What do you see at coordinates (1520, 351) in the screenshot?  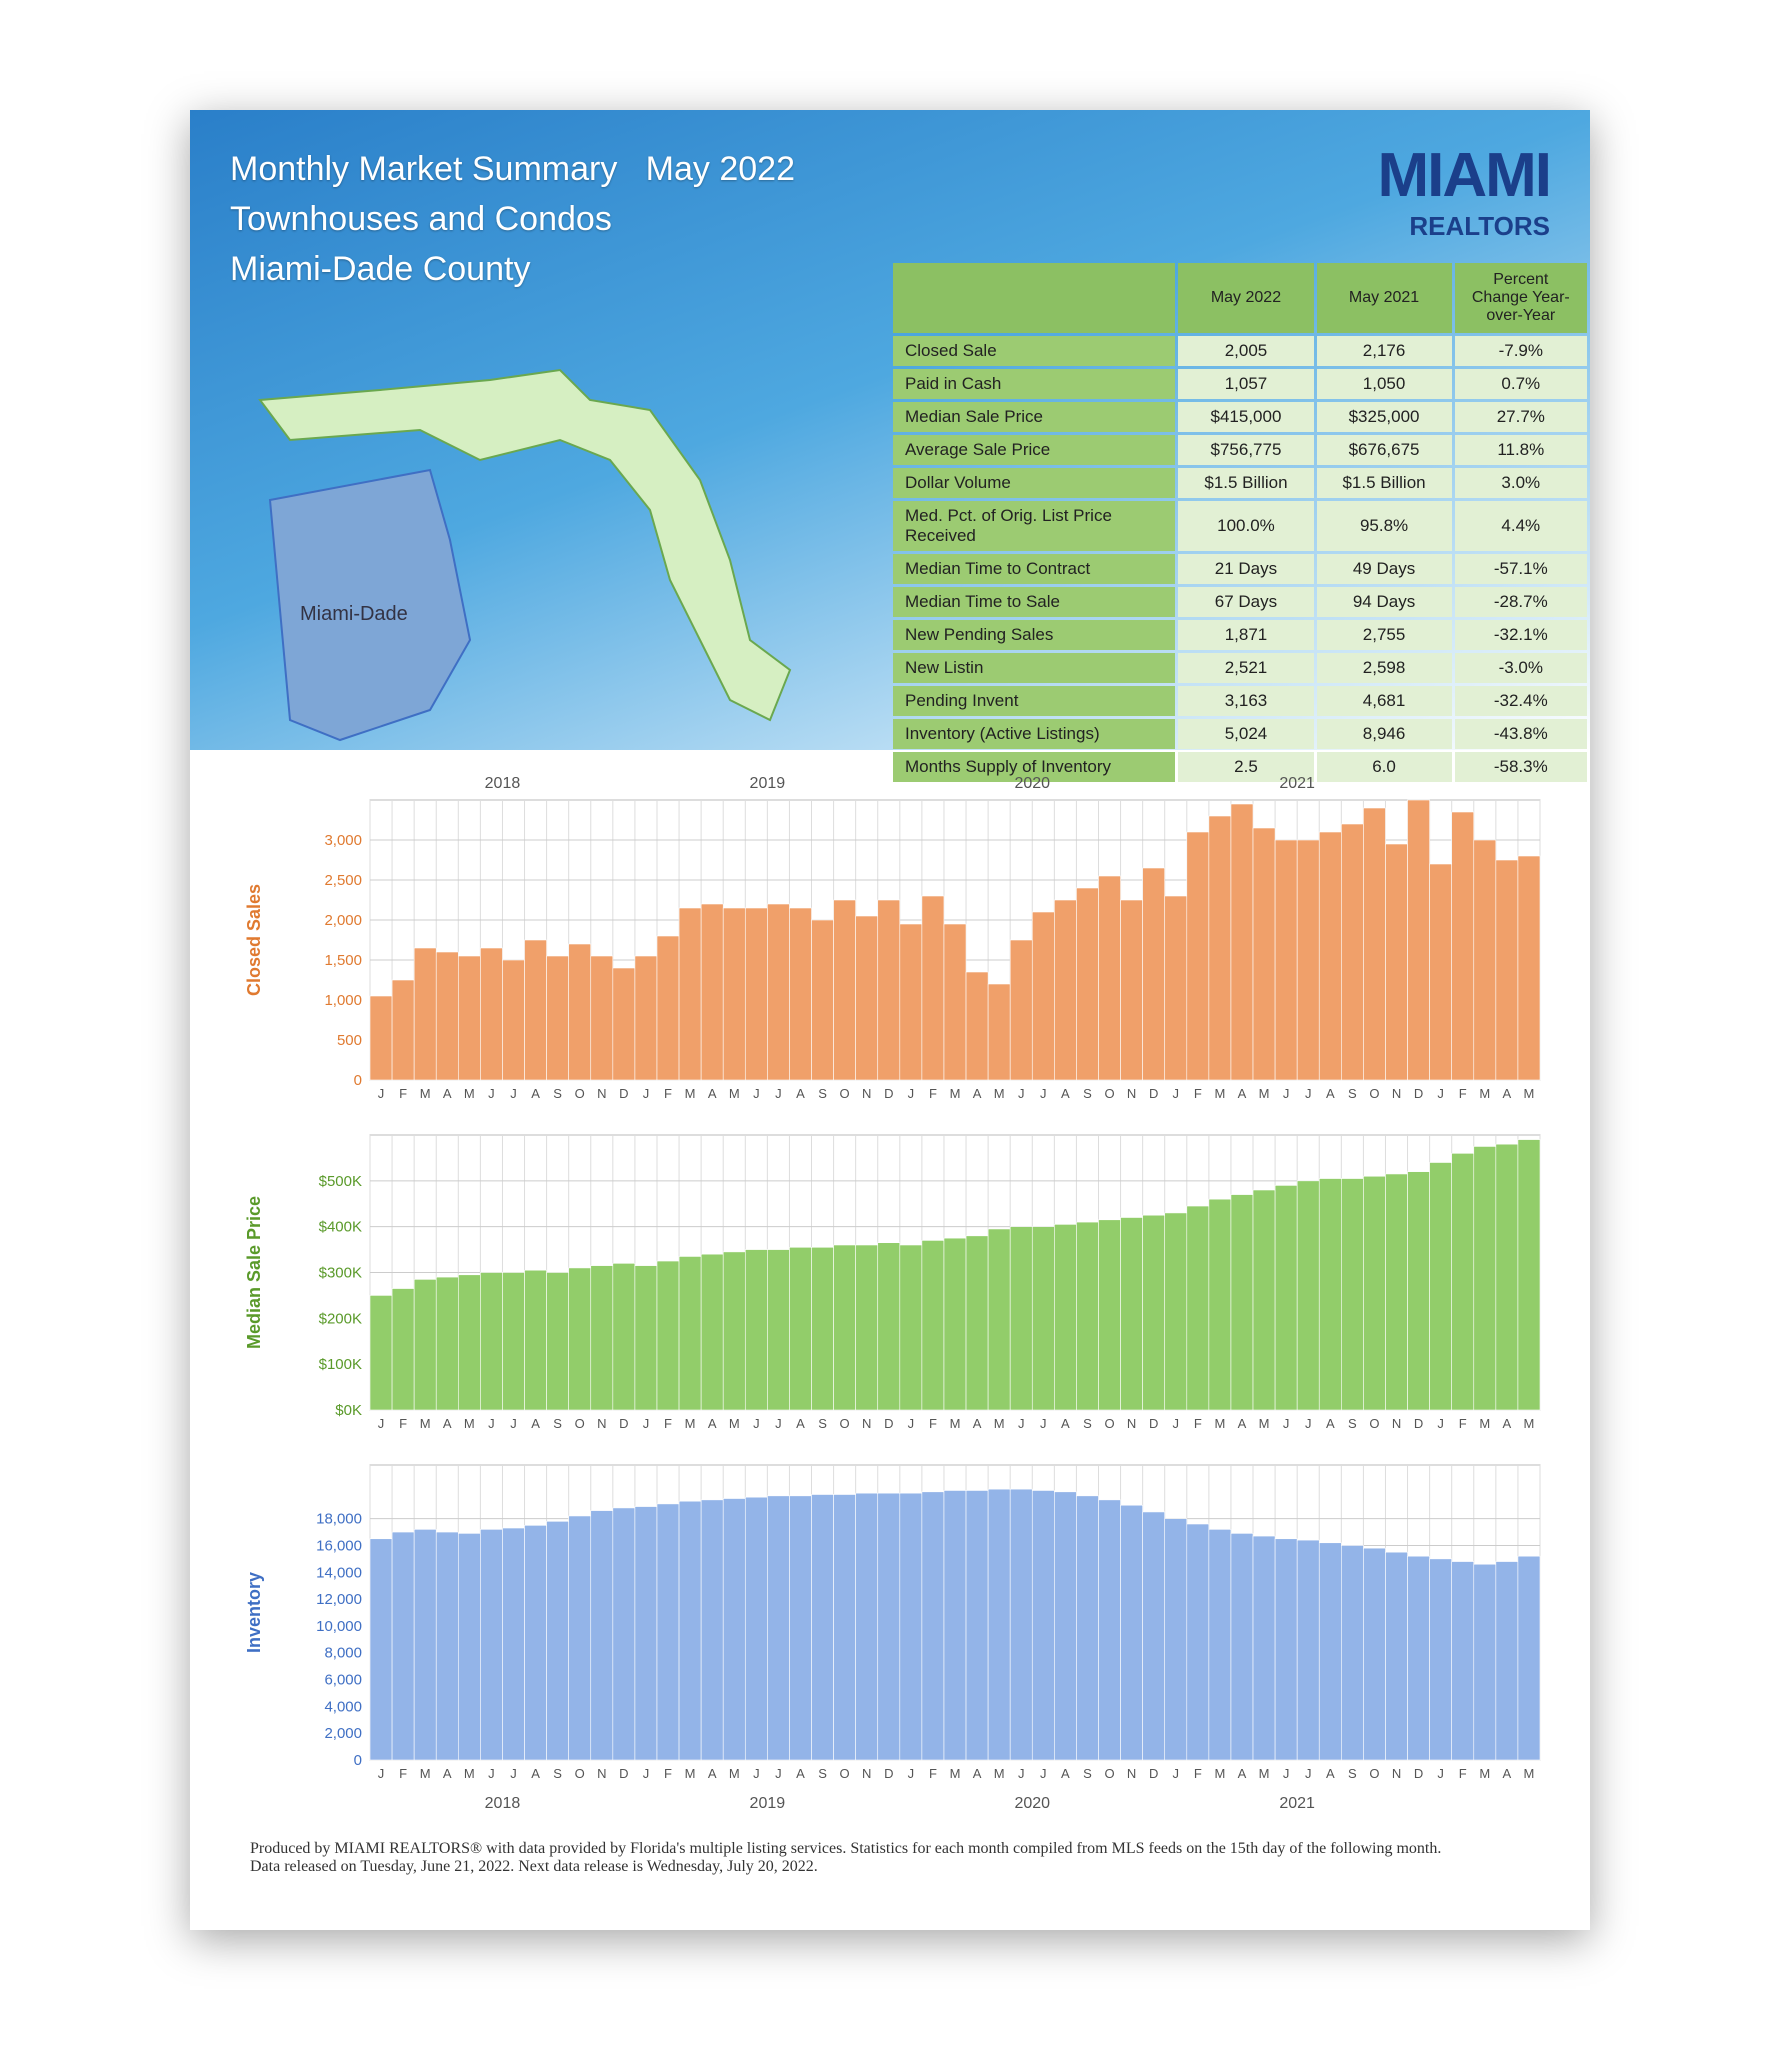 I see `cell: -7.9%` at bounding box center [1520, 351].